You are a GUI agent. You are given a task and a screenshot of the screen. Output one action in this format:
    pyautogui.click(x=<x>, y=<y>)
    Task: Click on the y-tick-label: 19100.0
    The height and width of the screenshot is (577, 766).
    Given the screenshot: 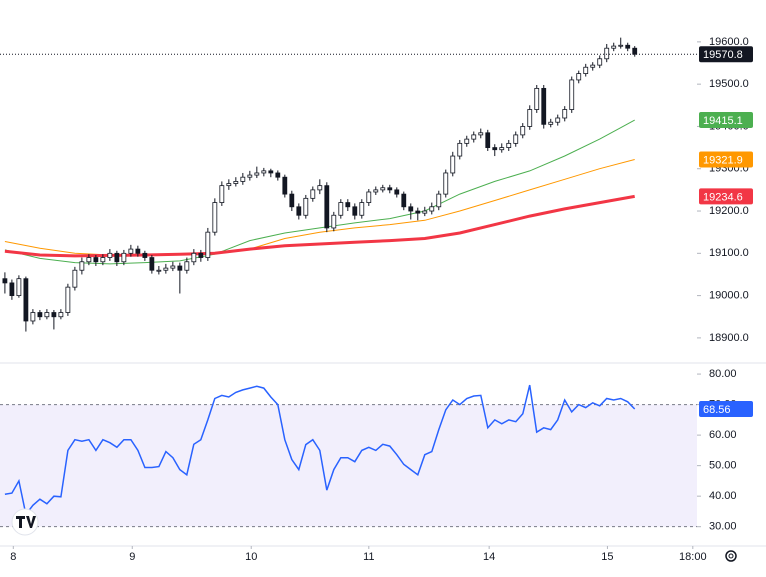 What is the action you would take?
    pyautogui.click(x=729, y=253)
    